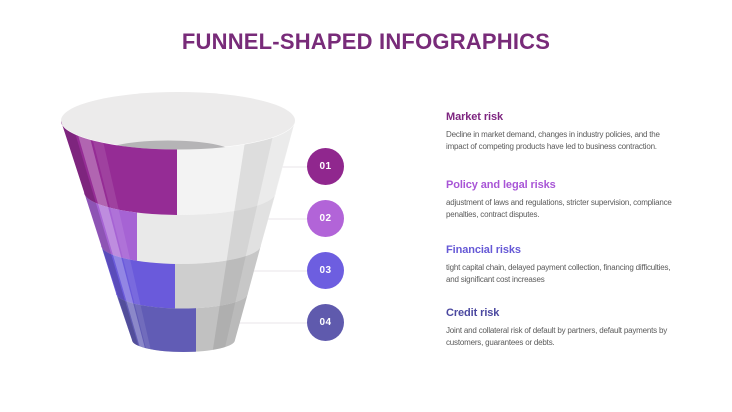 The height and width of the screenshot is (412, 732). I want to click on step-badge-03: 03, so click(325, 270).